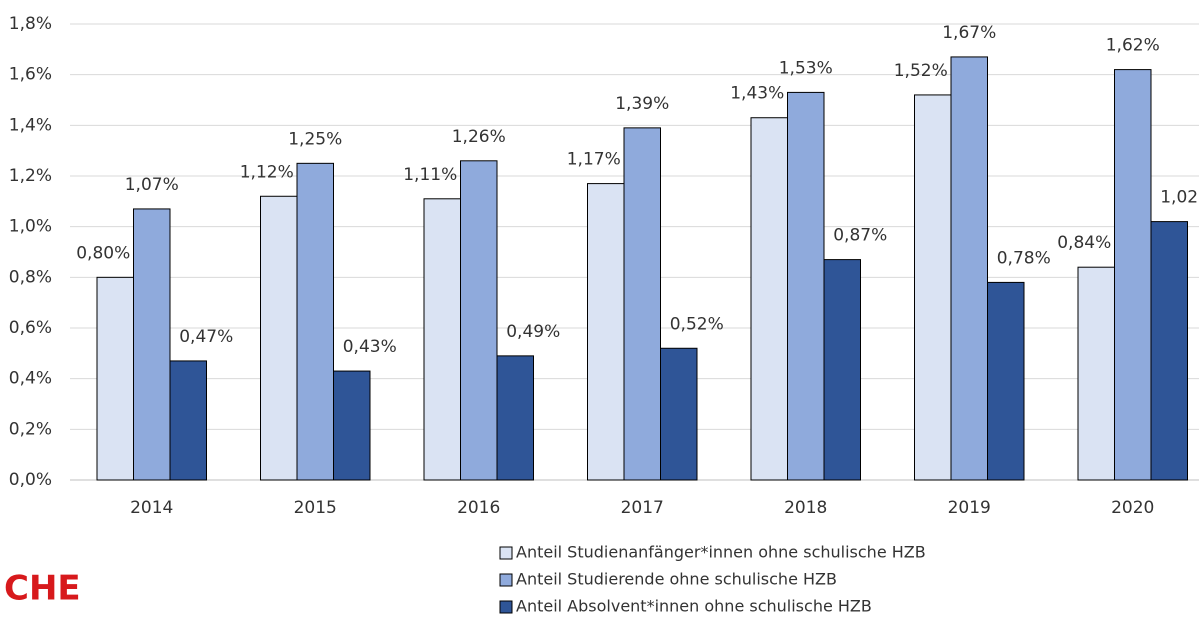 The height and width of the screenshot is (619, 1199). Describe the element at coordinates (267, 172) in the screenshot. I see `data-label: 1,12%` at that location.